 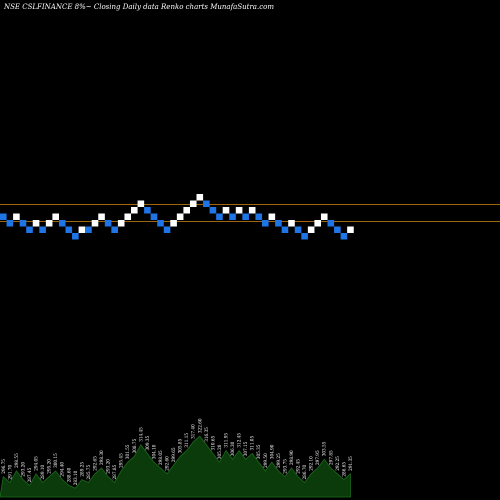 I want to click on volume-label: 293.75, so click(x=284, y=466).